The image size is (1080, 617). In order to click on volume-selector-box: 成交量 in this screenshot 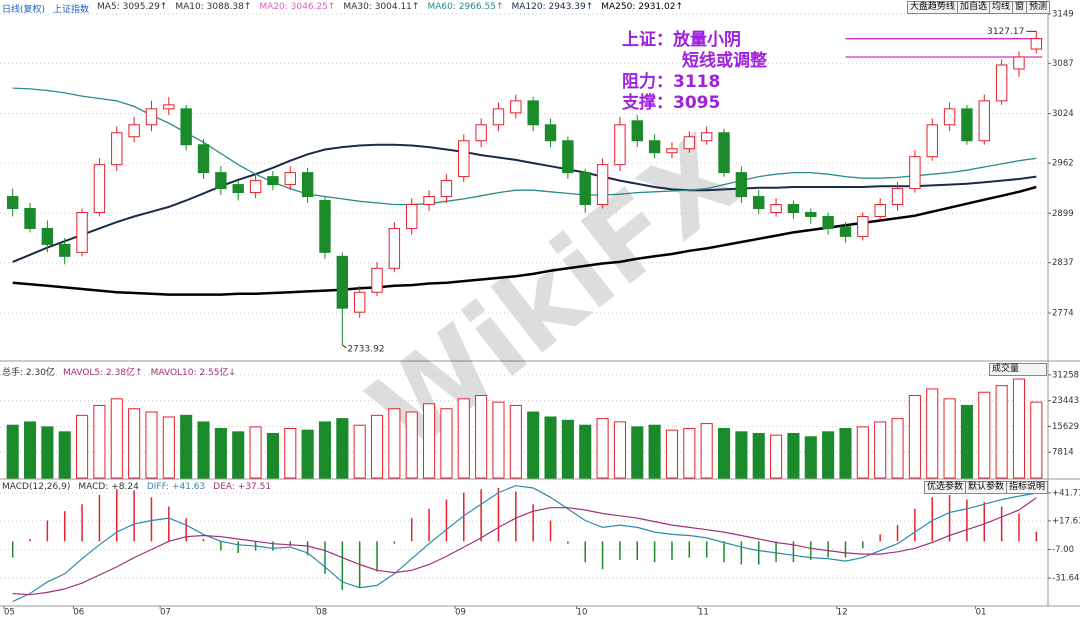, I will do `click(1018, 369)`.